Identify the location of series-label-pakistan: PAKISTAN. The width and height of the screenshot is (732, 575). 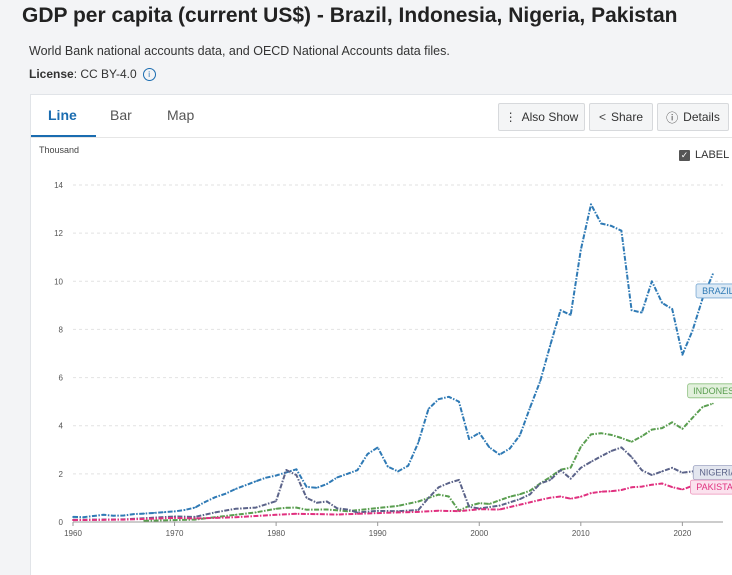
(714, 487).